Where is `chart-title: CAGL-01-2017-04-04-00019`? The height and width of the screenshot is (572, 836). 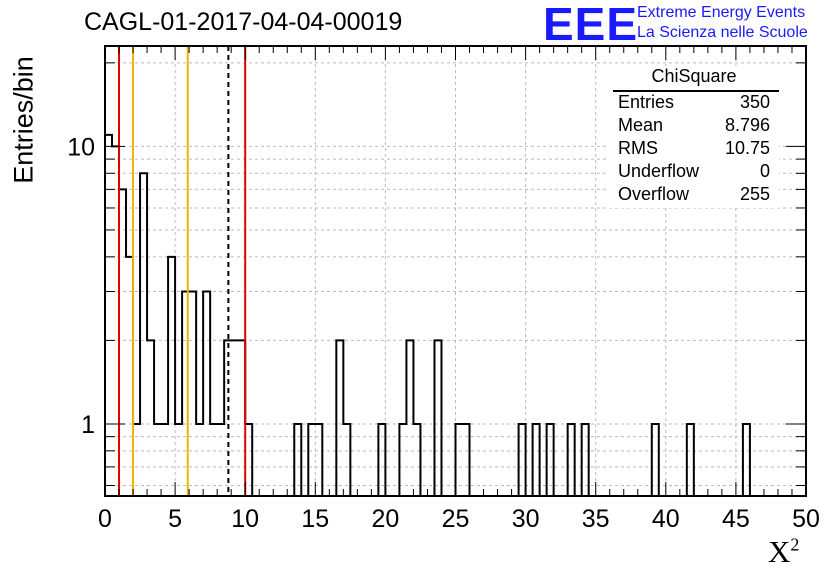
chart-title: CAGL-01-2017-04-04-00019 is located at coordinates (243, 22).